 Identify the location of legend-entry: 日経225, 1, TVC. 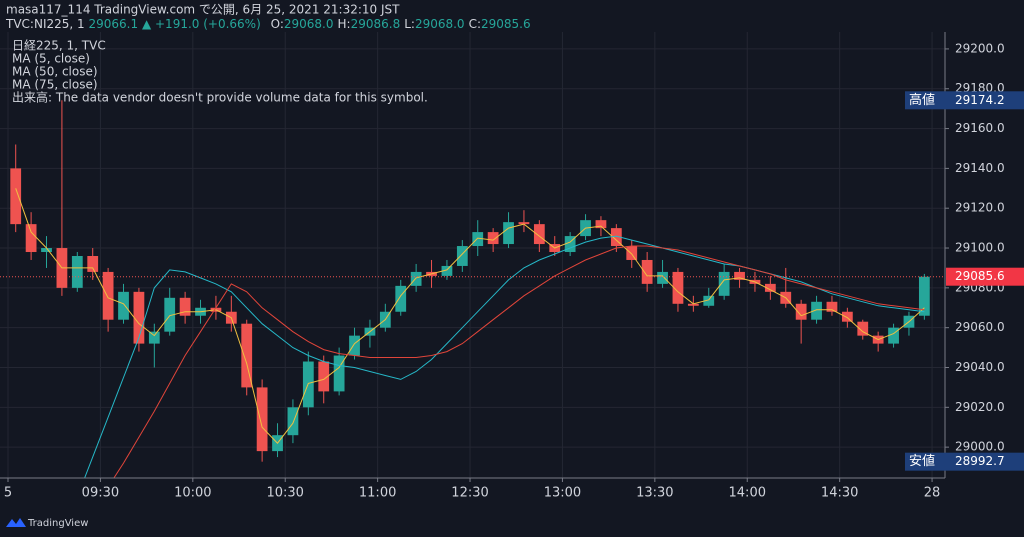
(59, 46).